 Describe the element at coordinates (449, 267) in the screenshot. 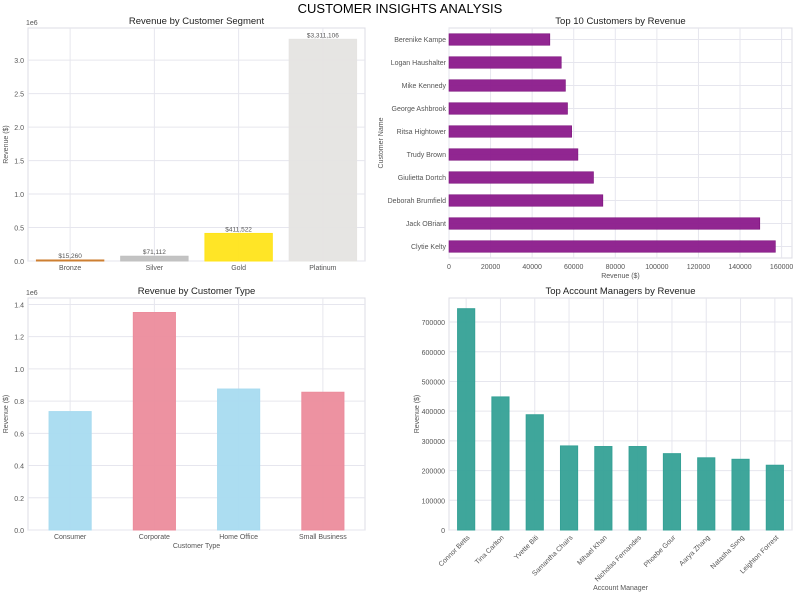

I see `x-tick-label: 0` at that location.